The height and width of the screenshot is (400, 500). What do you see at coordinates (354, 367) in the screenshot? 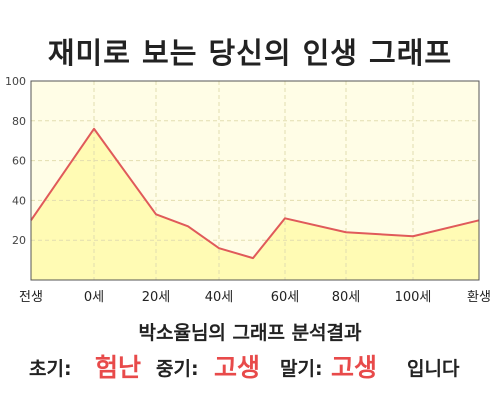
I see `late-value: 고생` at bounding box center [354, 367].